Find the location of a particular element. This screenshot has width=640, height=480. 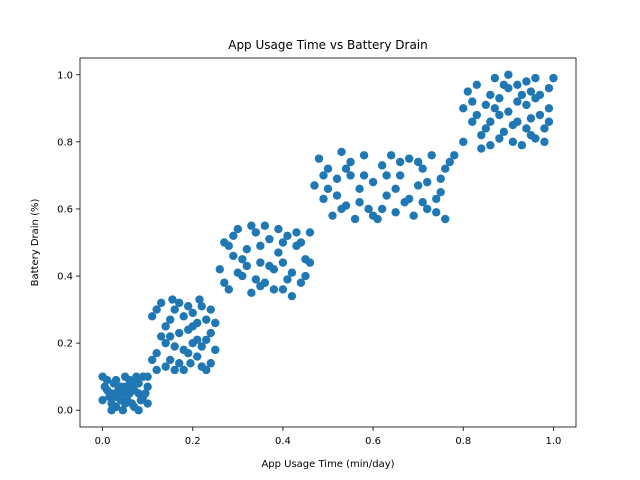

x-tick-label: 0.8 is located at coordinates (463, 441).